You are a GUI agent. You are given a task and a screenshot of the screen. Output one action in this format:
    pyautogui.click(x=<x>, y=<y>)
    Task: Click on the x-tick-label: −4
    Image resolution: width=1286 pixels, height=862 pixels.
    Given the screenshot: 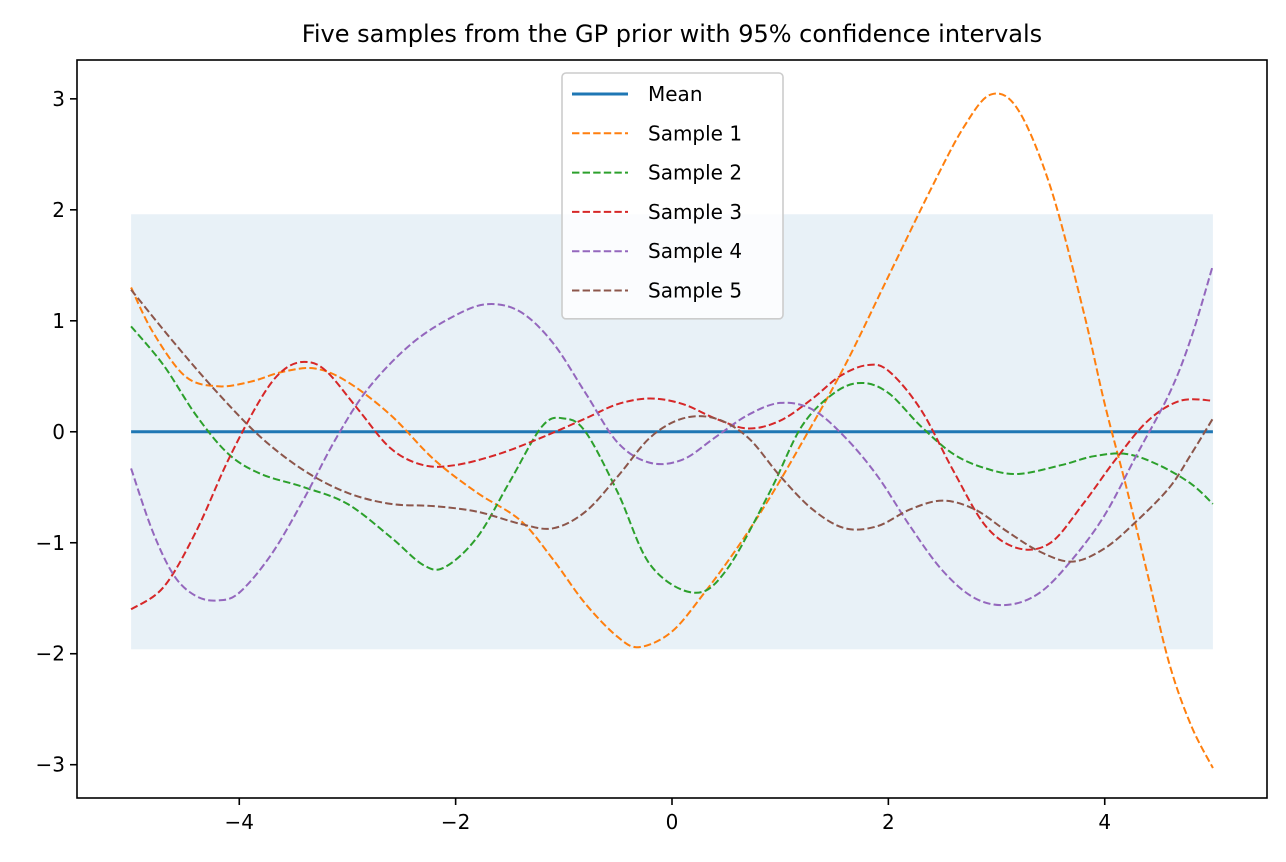 What is the action you would take?
    pyautogui.click(x=239, y=822)
    